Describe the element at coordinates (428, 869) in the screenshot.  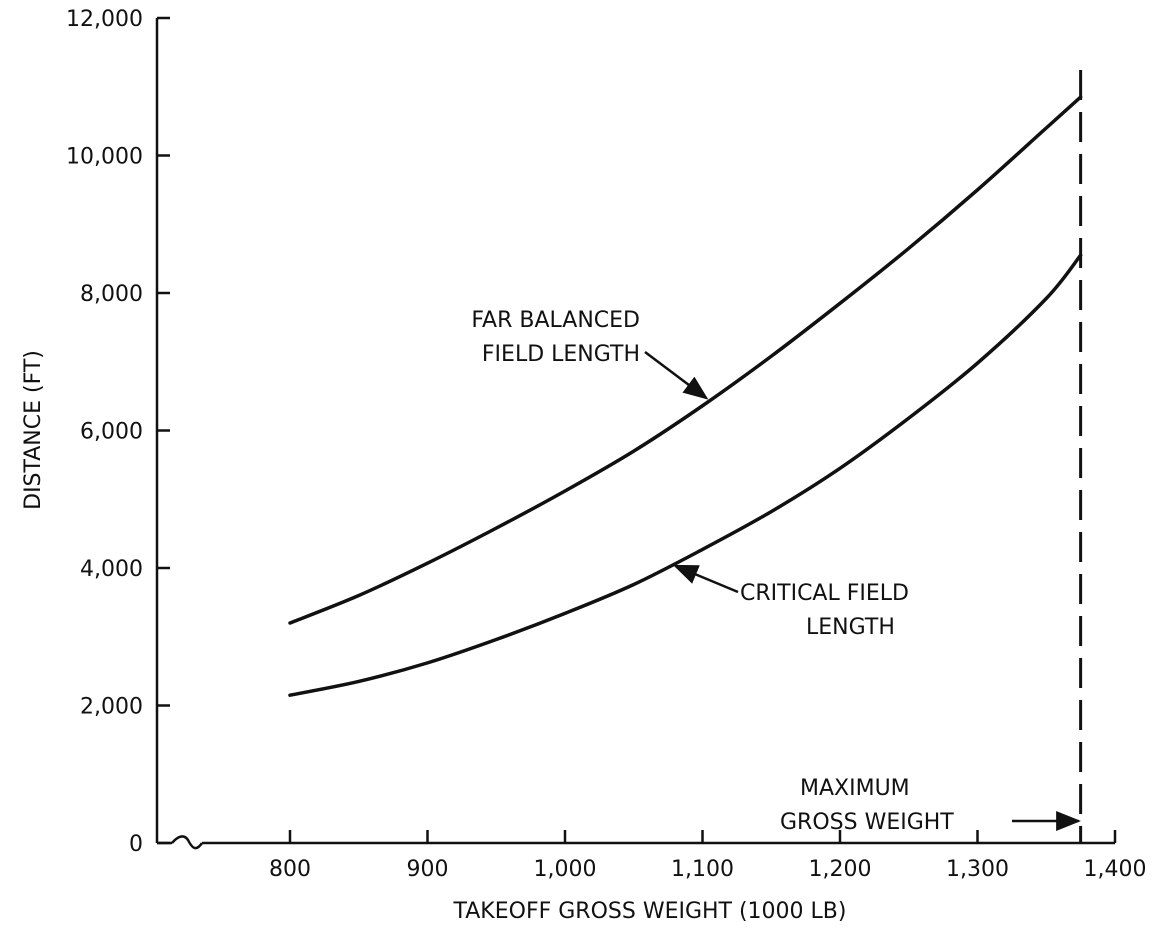
I see `x-tick-label: 900` at that location.